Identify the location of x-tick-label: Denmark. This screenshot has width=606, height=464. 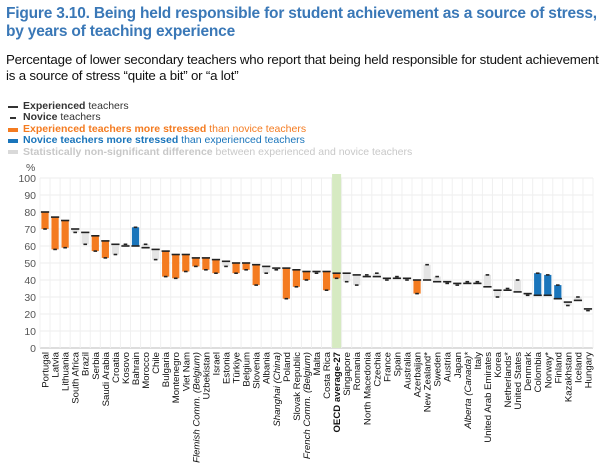
(528, 371).